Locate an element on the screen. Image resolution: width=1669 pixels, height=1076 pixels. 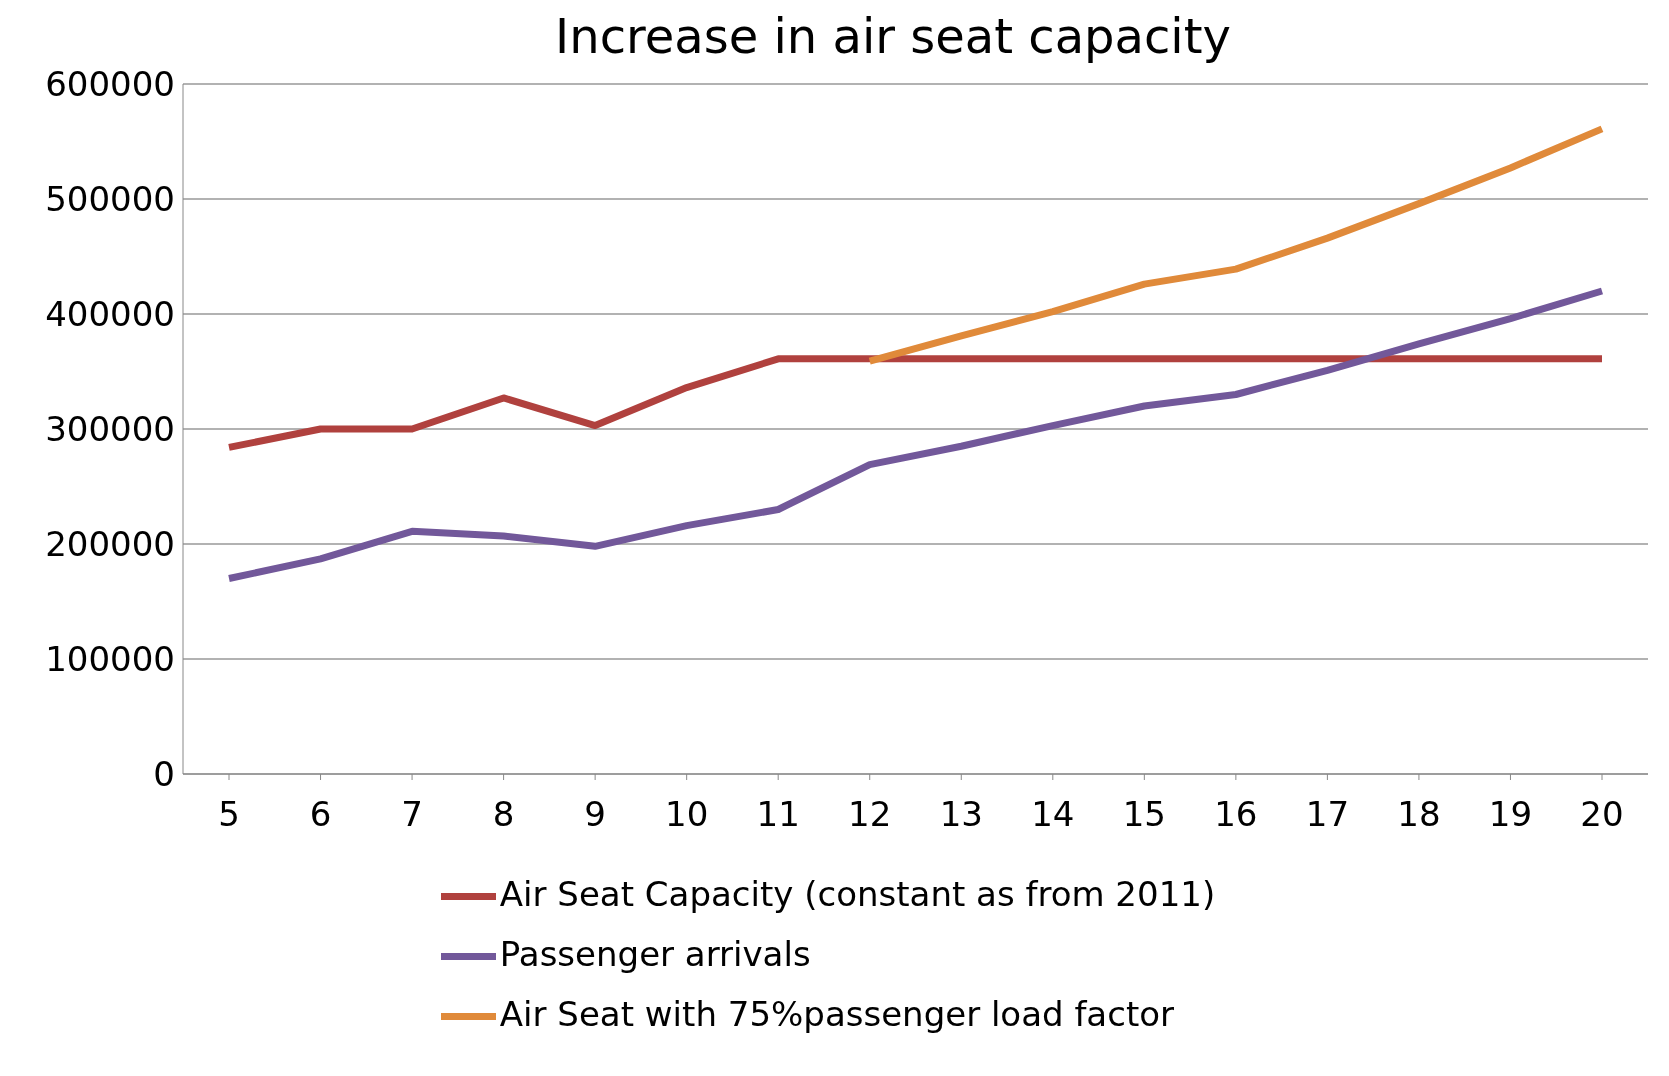
x-tick-label: 16 is located at coordinates (1236, 814).